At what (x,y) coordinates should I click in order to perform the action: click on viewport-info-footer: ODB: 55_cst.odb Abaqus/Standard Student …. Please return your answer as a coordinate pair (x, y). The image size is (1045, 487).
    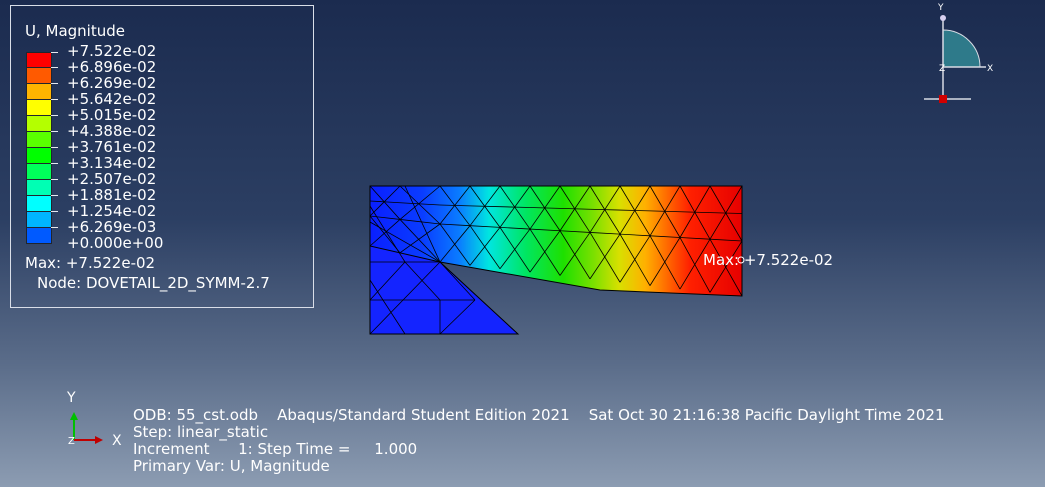
    Looking at the image, I should click on (538, 441).